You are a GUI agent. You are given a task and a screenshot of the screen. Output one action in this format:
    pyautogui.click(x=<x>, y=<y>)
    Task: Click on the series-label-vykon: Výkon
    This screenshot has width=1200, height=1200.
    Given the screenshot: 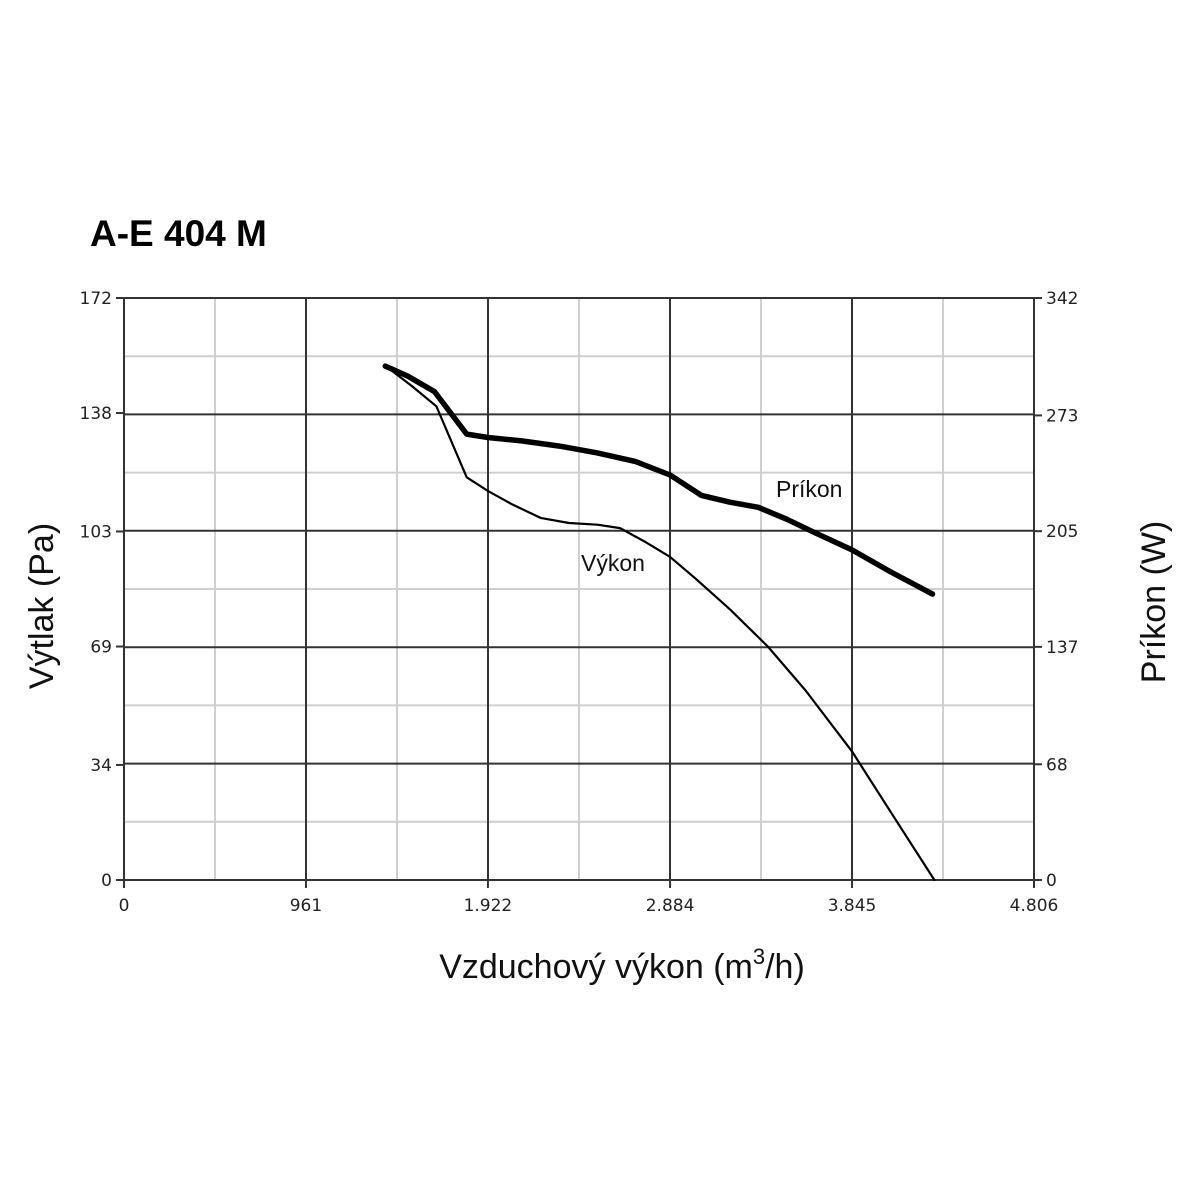 What is the action you would take?
    pyautogui.click(x=613, y=563)
    